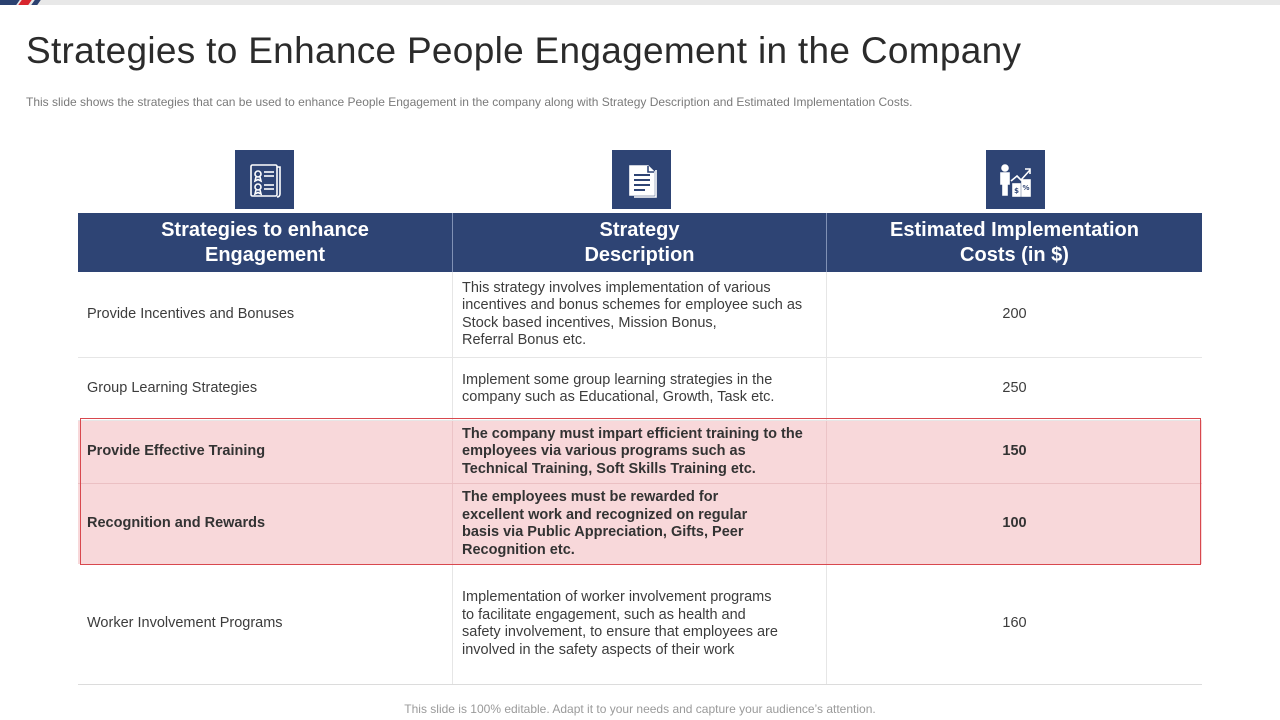  Describe the element at coordinates (265, 452) in the screenshot. I see `strategy-cell: Provide Effective Training` at that location.